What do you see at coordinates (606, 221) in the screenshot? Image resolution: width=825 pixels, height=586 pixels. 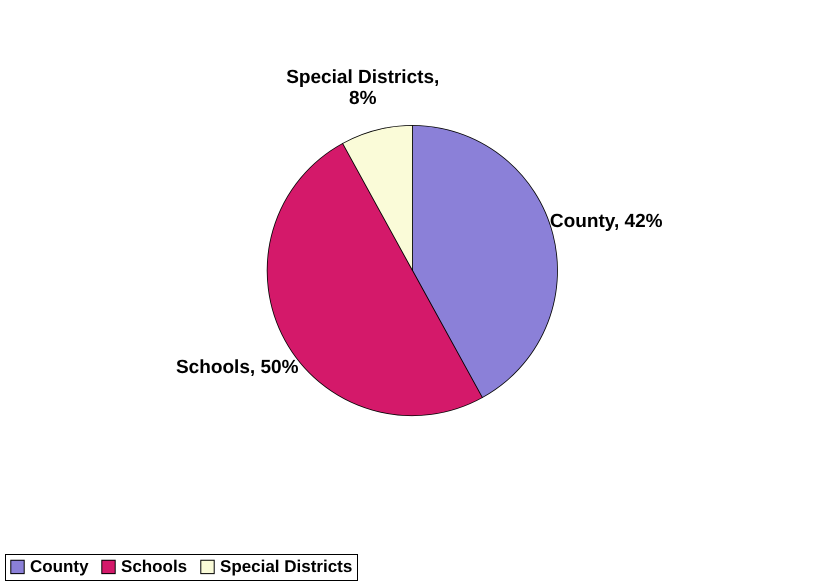 I see `data-label: County, 42%` at bounding box center [606, 221].